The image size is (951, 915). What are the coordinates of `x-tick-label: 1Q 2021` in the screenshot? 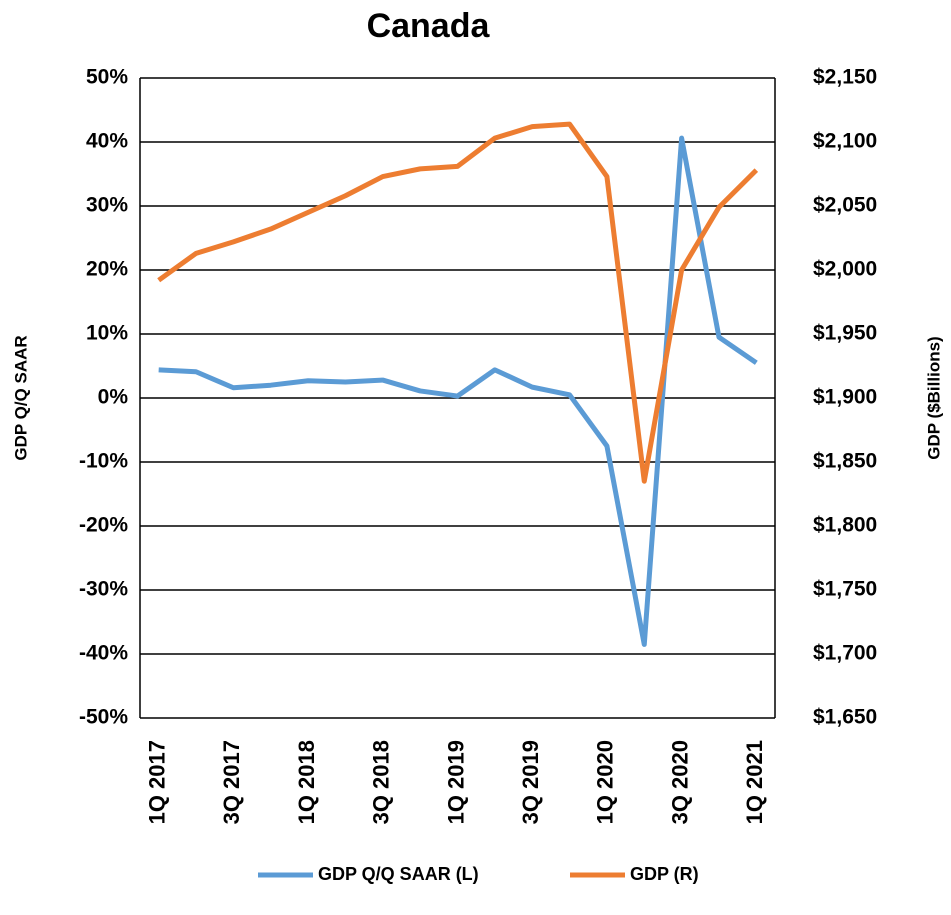 It's located at (754, 782).